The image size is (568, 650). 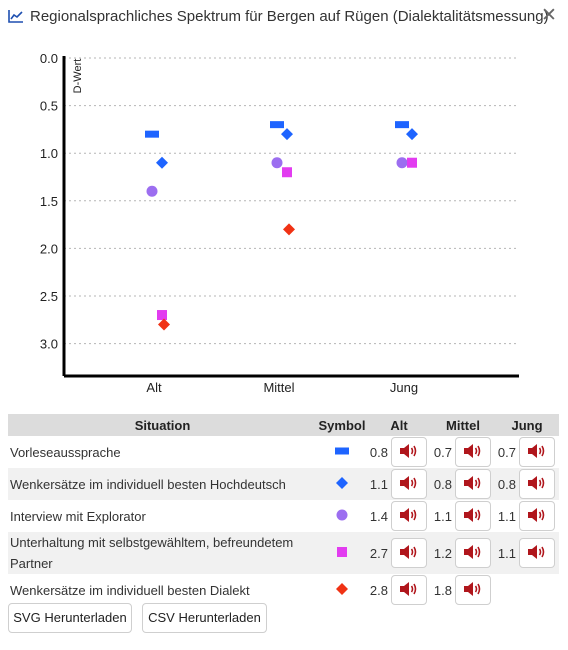 I want to click on legend-symbol-circle, so click(x=342, y=514).